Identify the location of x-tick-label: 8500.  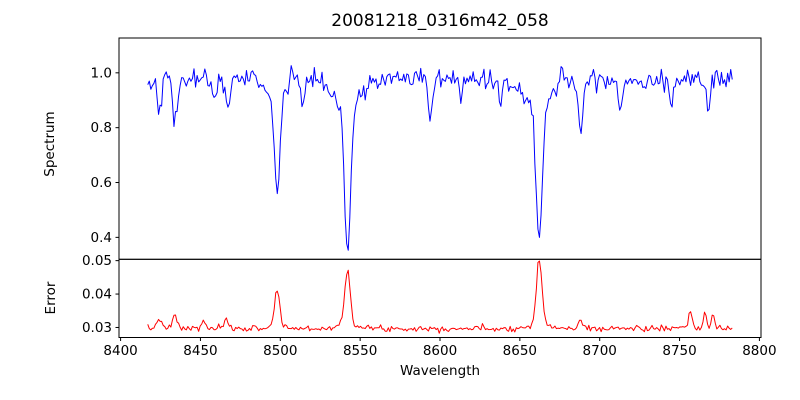
(280, 351).